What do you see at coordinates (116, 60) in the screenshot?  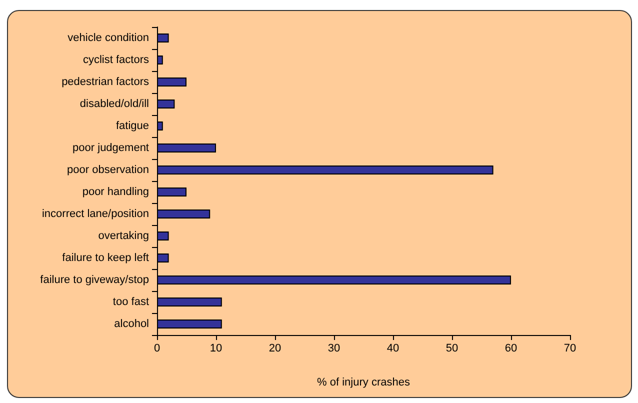 I see `y-tick-label: cyclist factors` at bounding box center [116, 60].